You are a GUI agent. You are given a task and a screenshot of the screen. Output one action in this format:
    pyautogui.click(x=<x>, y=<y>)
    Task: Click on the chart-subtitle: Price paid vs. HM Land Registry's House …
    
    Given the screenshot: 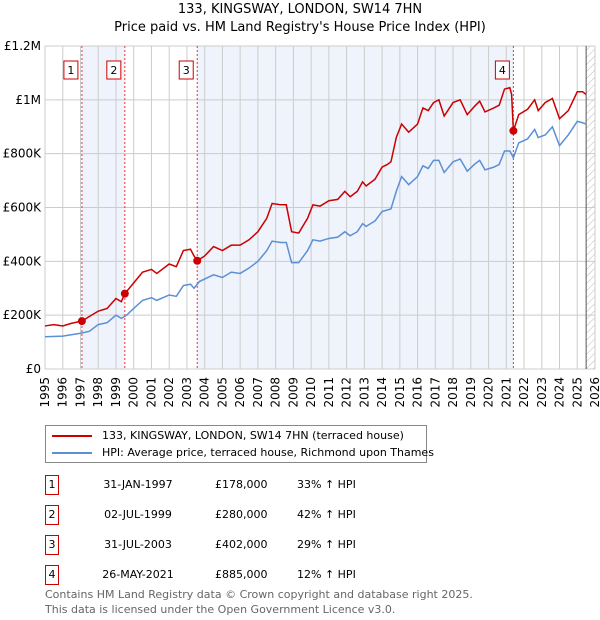 What is the action you would take?
    pyautogui.click(x=300, y=27)
    